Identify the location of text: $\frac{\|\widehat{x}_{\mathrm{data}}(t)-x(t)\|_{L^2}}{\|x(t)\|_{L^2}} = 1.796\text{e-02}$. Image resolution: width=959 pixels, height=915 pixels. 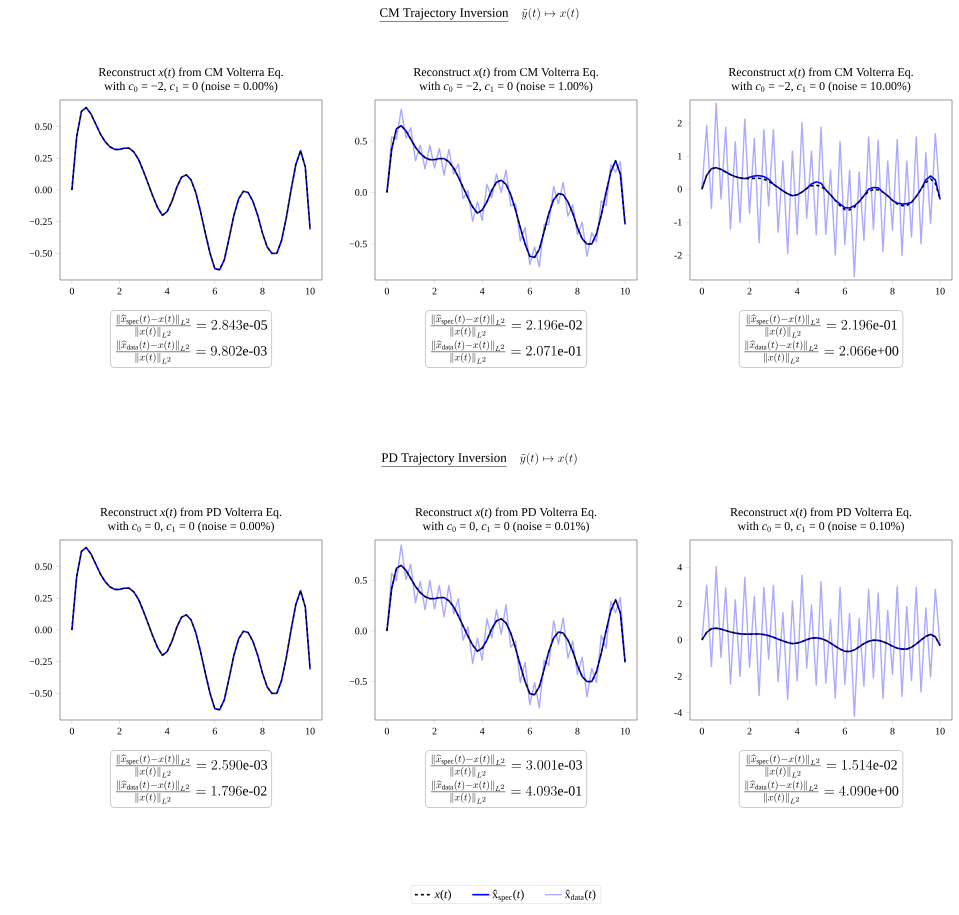
(191, 792).